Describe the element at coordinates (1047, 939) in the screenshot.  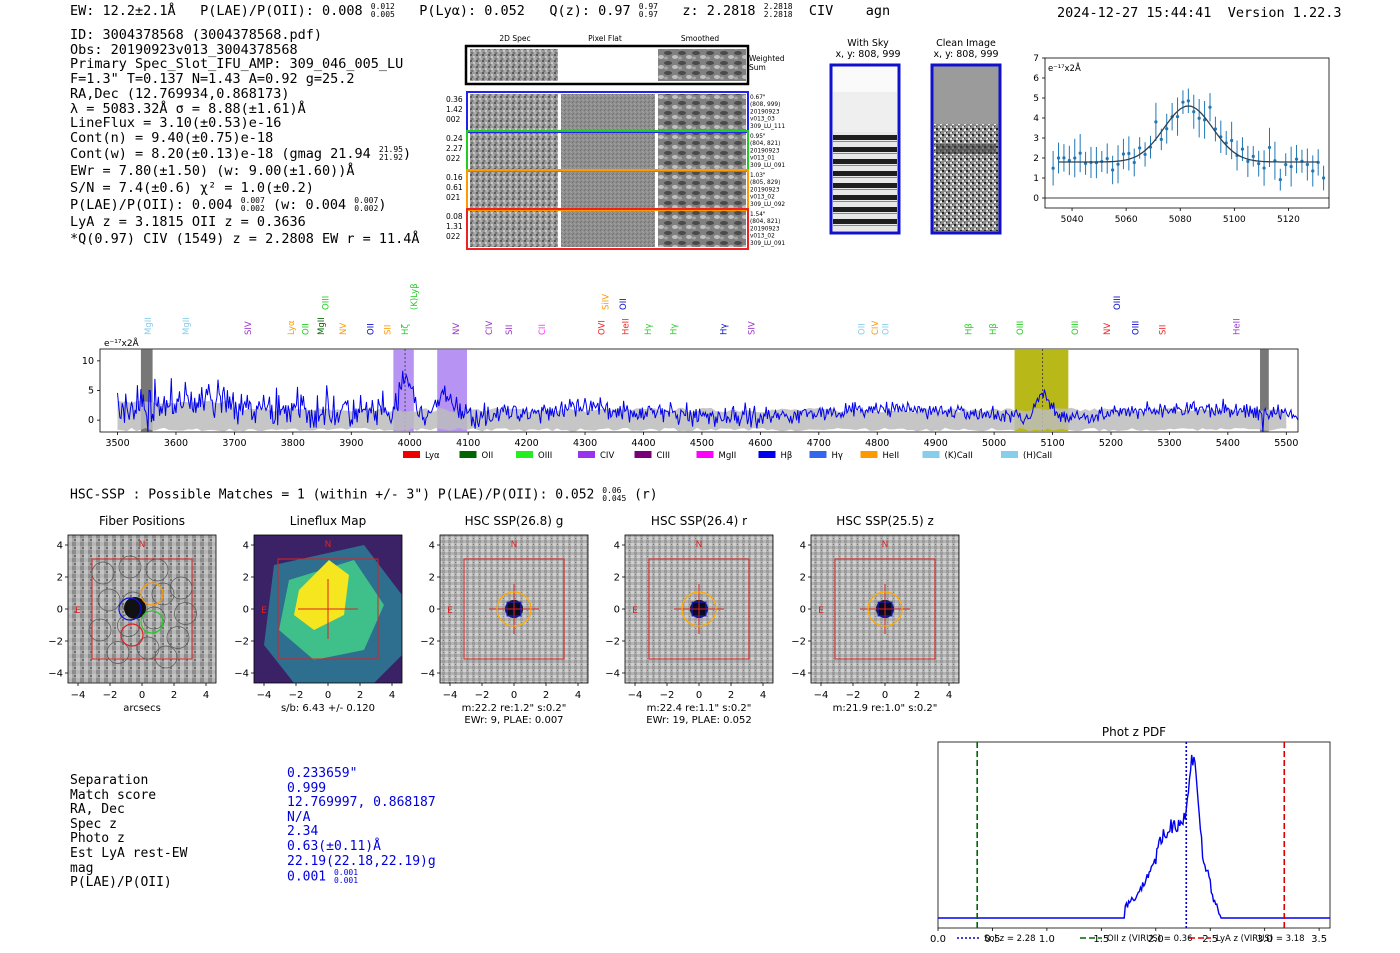
I see `photz-xtick: 1.0` at that location.